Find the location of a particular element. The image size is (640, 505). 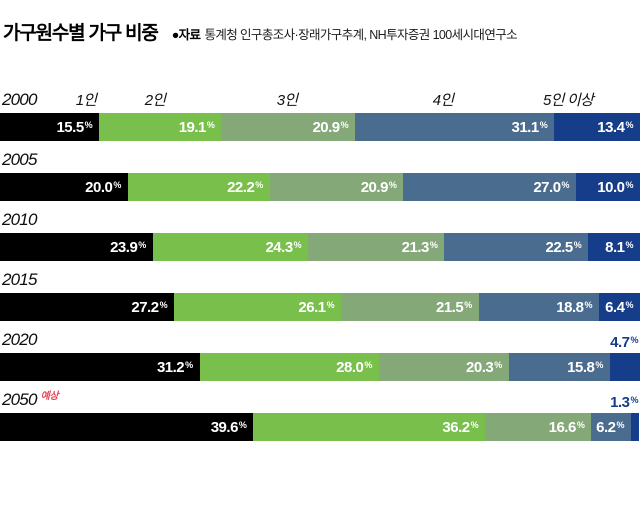

segment-value: 31.1% is located at coordinates (529, 127).